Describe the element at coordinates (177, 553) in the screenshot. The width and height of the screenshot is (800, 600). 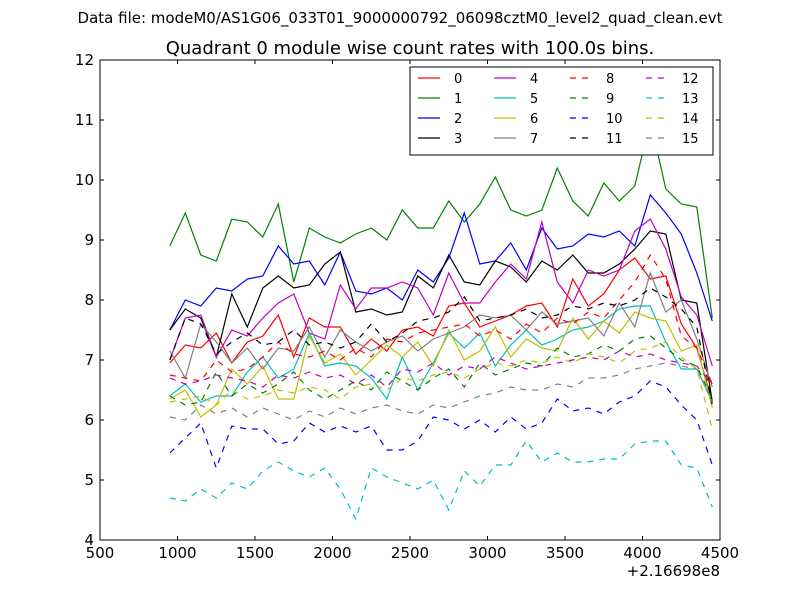
I see `x-tick-label: 1000` at that location.